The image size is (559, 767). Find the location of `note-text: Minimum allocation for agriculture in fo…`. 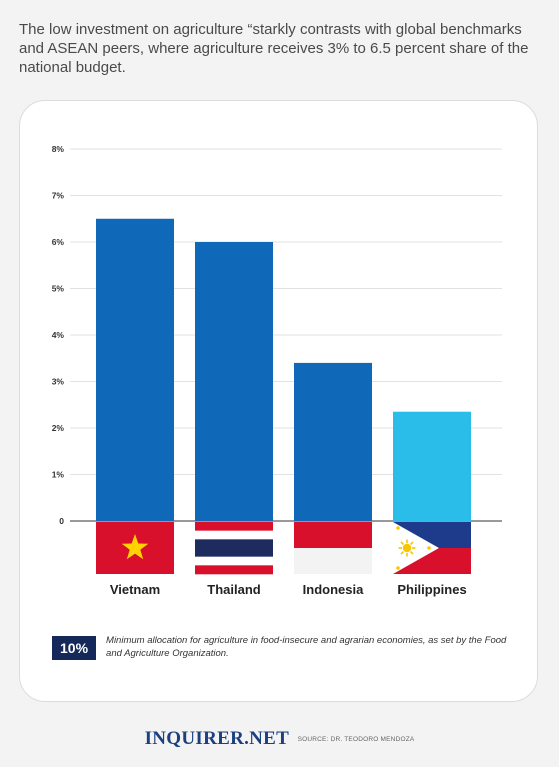

note-text: Minimum allocation for agriculture in fo… is located at coordinates (306, 647).